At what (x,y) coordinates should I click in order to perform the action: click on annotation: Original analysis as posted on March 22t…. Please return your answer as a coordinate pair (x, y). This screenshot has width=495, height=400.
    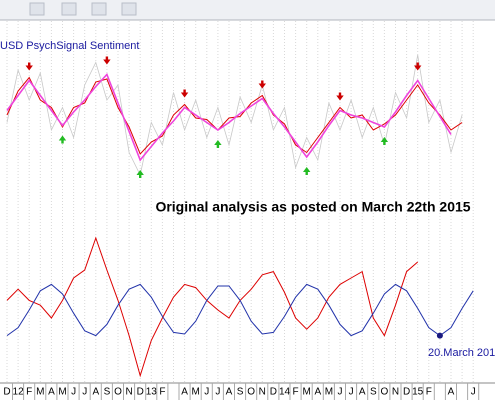
    Looking at the image, I should click on (312, 207).